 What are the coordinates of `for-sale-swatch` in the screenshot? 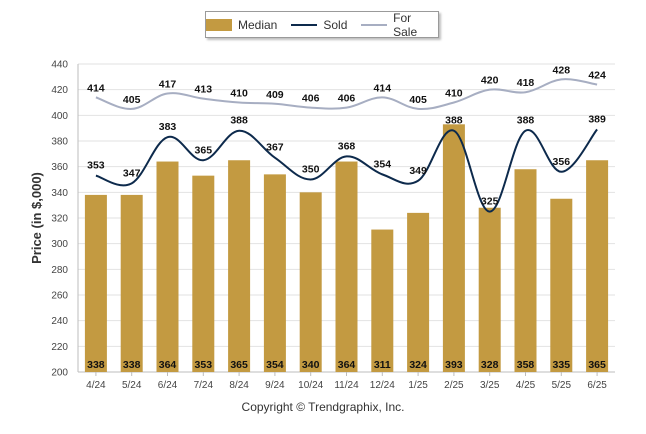 It's located at (374, 24).